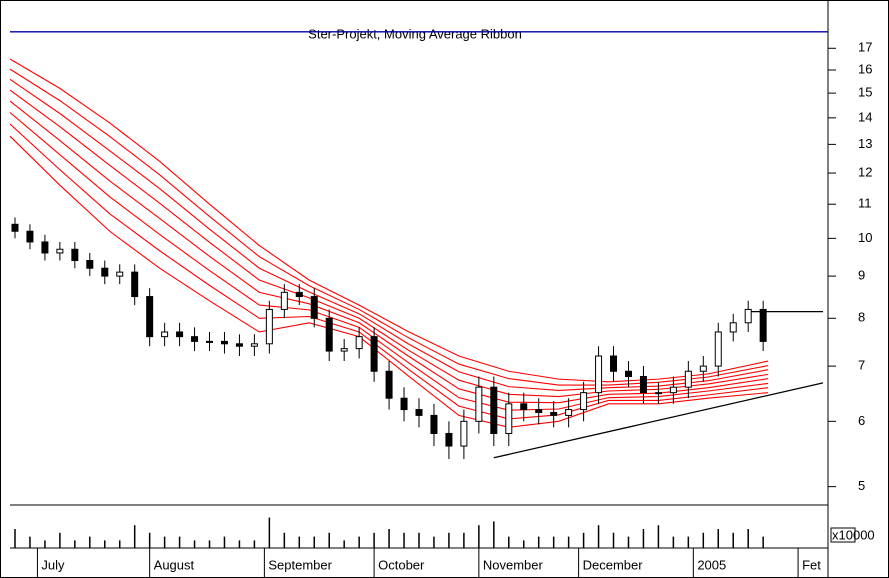  What do you see at coordinates (861, 420) in the screenshot?
I see `y-tick-label: 6` at bounding box center [861, 420].